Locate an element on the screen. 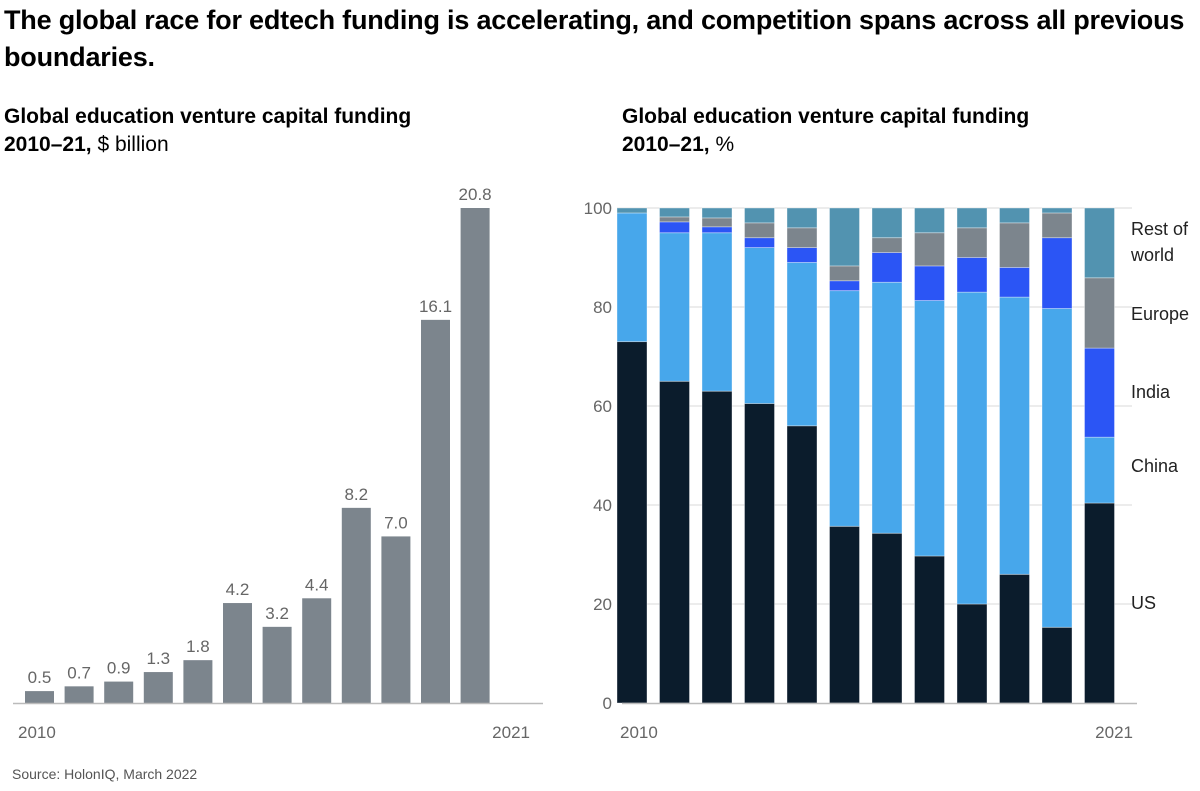  legend-rest-of-world-line1: Rest of is located at coordinates (1160, 229).